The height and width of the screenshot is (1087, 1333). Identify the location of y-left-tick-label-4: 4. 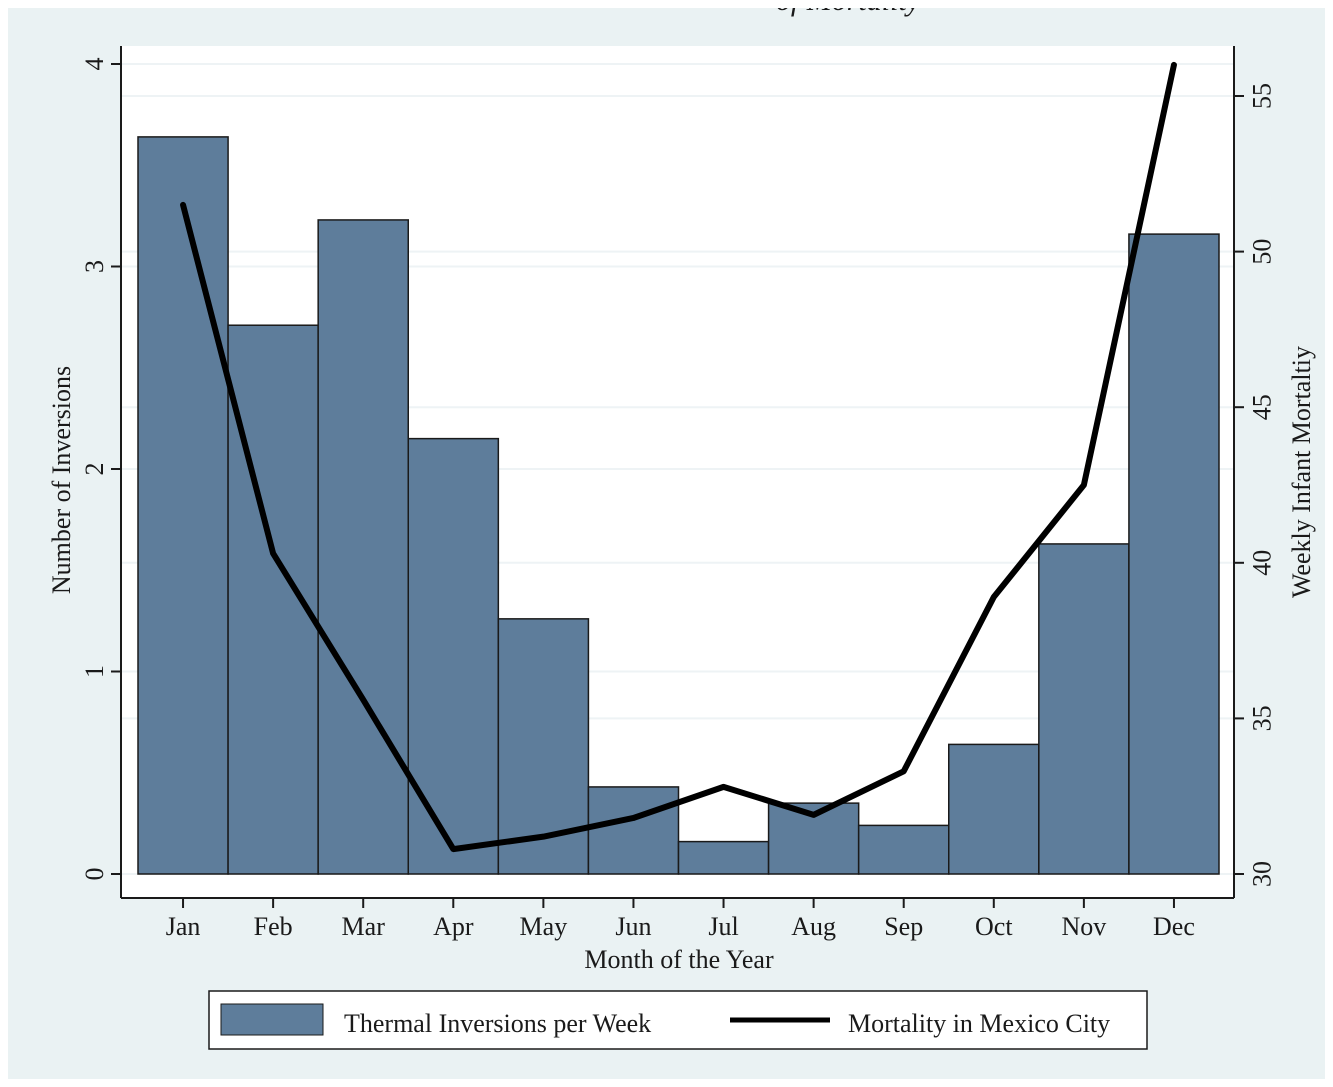
(94, 64).